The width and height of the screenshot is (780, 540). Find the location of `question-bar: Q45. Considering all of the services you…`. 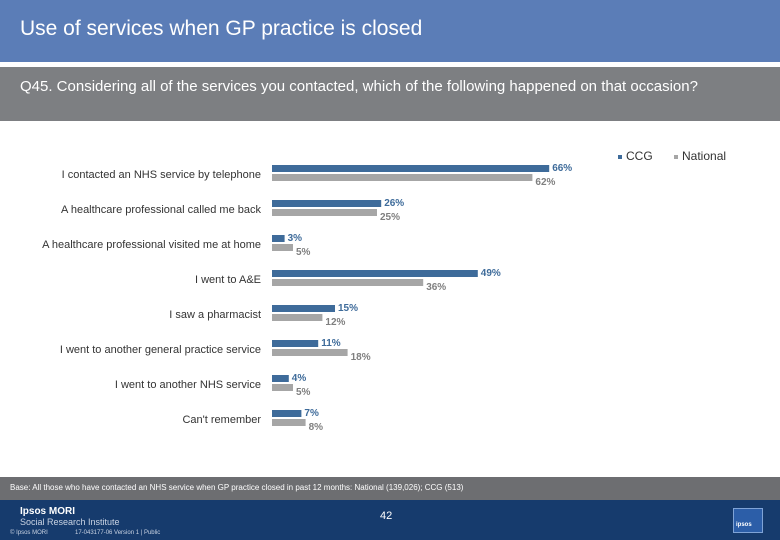

question-bar: Q45. Considering all of the services you… is located at coordinates (390, 94).